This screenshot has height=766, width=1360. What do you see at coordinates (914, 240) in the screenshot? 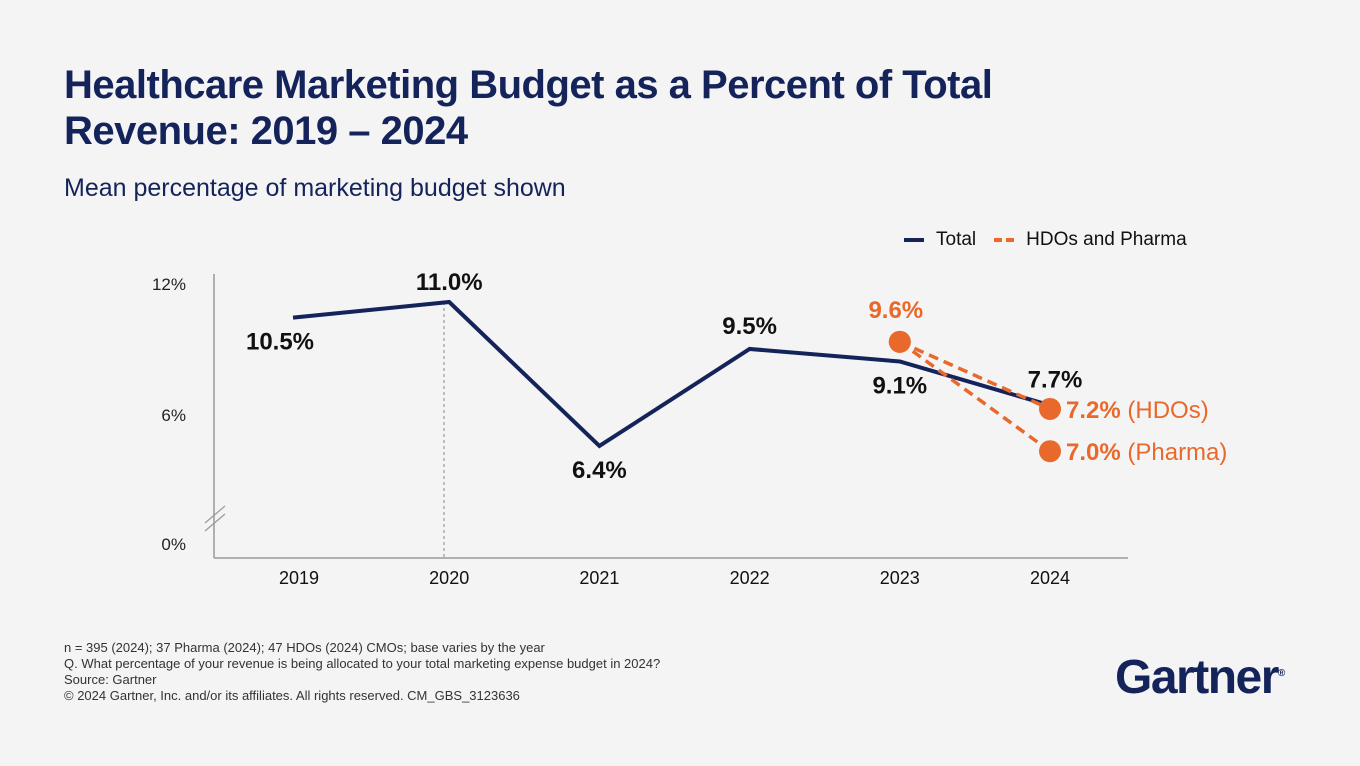
I see `legend-swatch-total` at bounding box center [914, 240].